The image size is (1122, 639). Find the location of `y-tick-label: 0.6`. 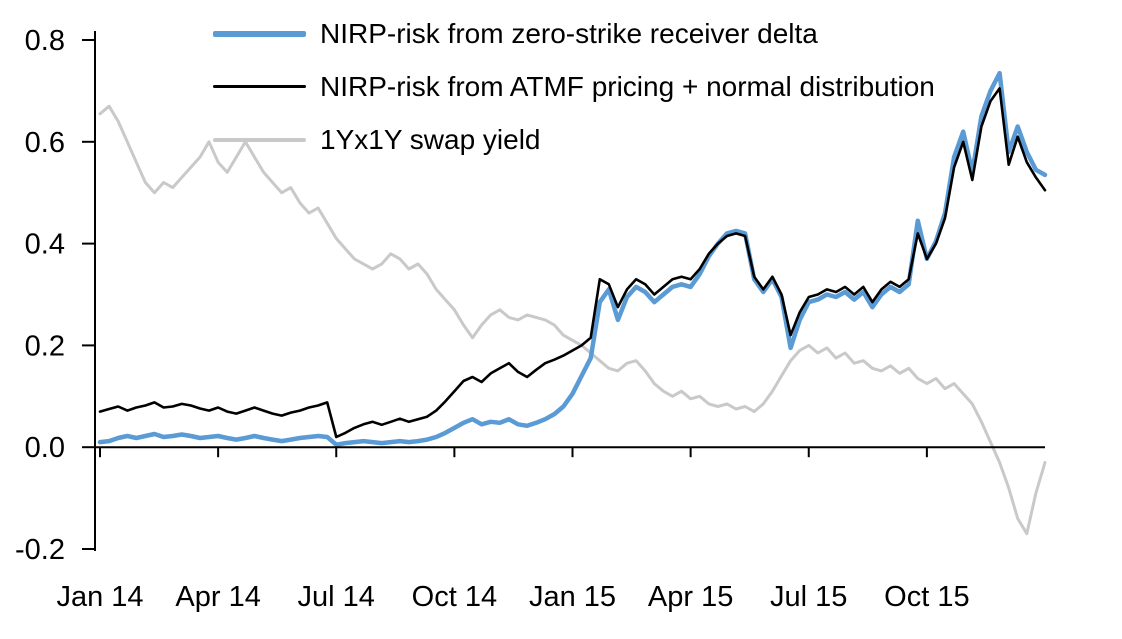

y-tick-label: 0.6 is located at coordinates (45, 143).